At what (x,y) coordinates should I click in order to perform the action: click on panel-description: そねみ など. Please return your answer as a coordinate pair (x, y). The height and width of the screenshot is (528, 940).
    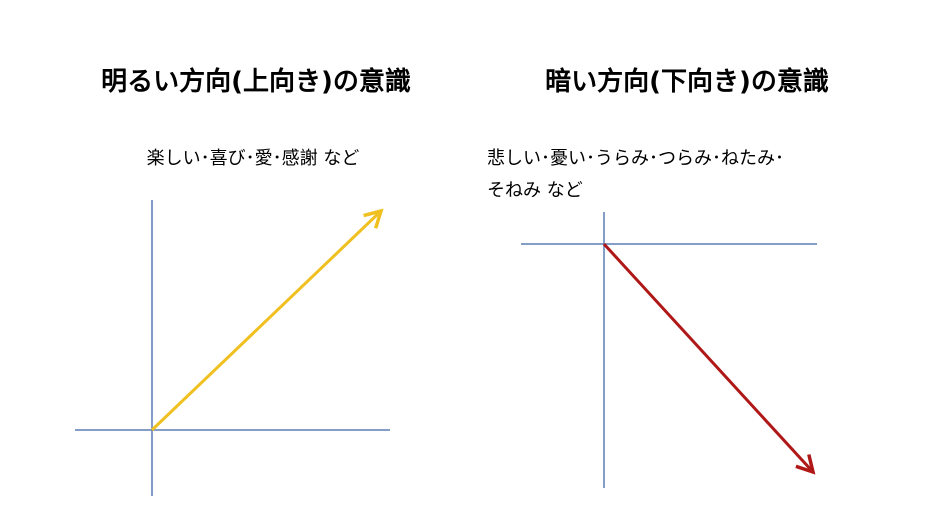
    Looking at the image, I should click on (535, 190).